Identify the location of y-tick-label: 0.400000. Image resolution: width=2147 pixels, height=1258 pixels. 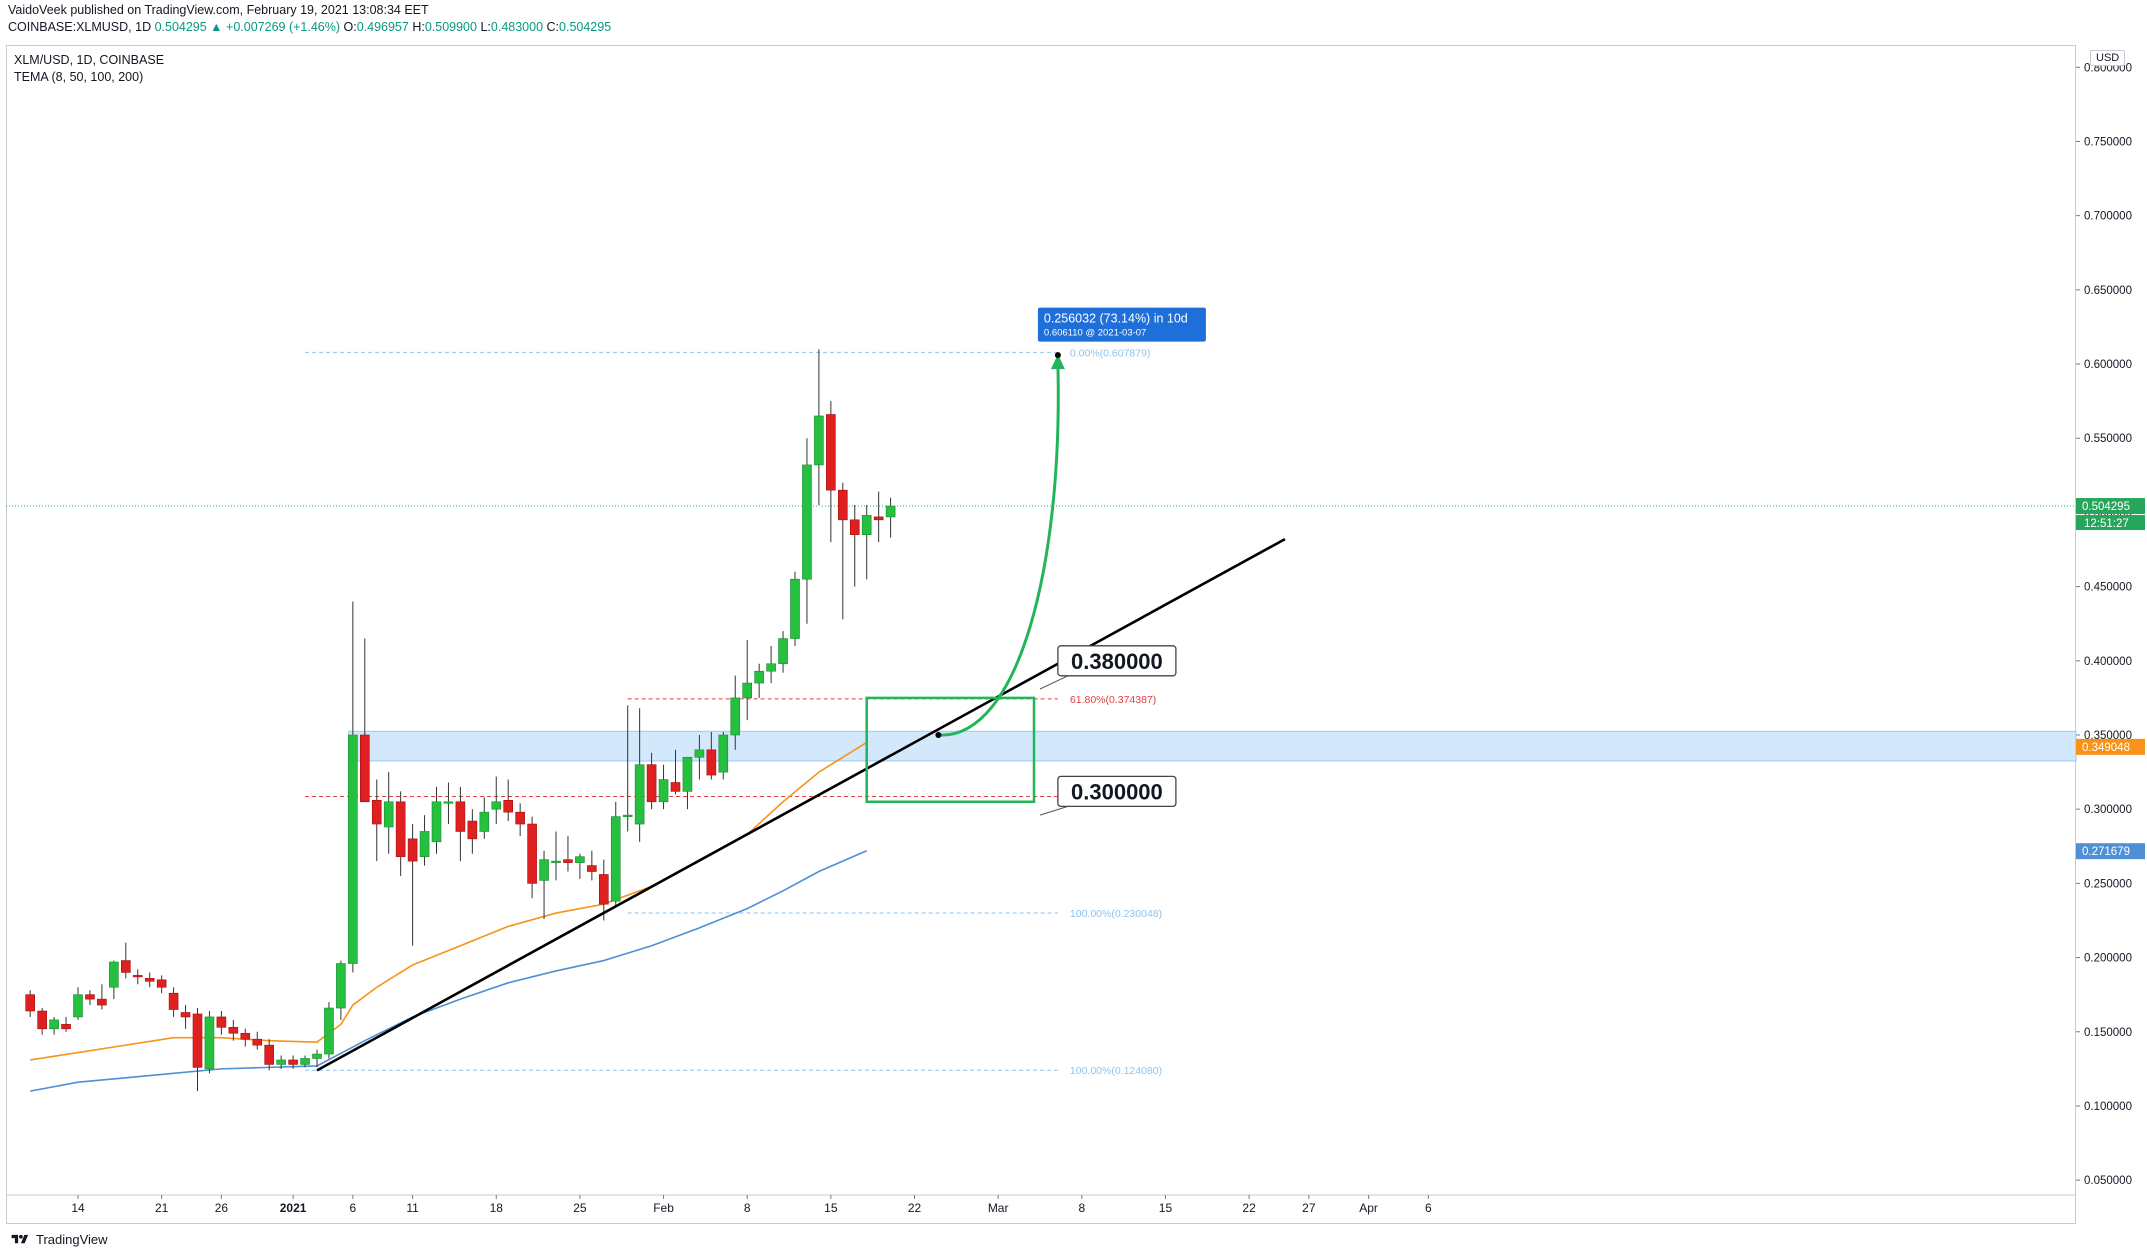
(2108, 662).